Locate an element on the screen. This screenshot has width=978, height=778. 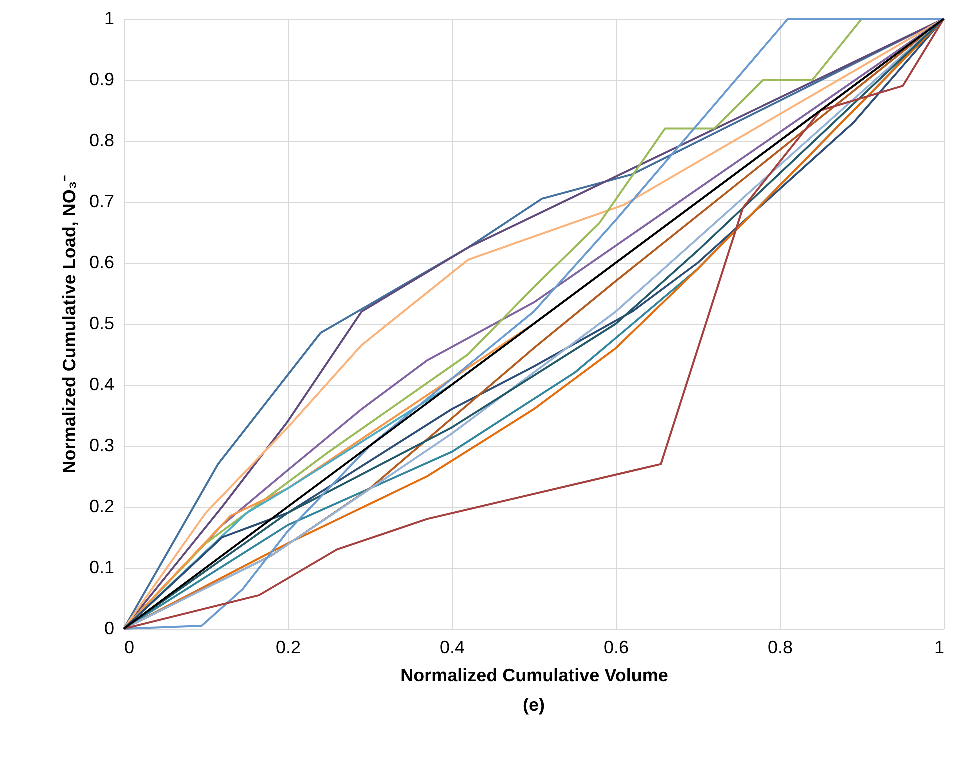
y-tick-label: 0.2 is located at coordinates (101, 506).